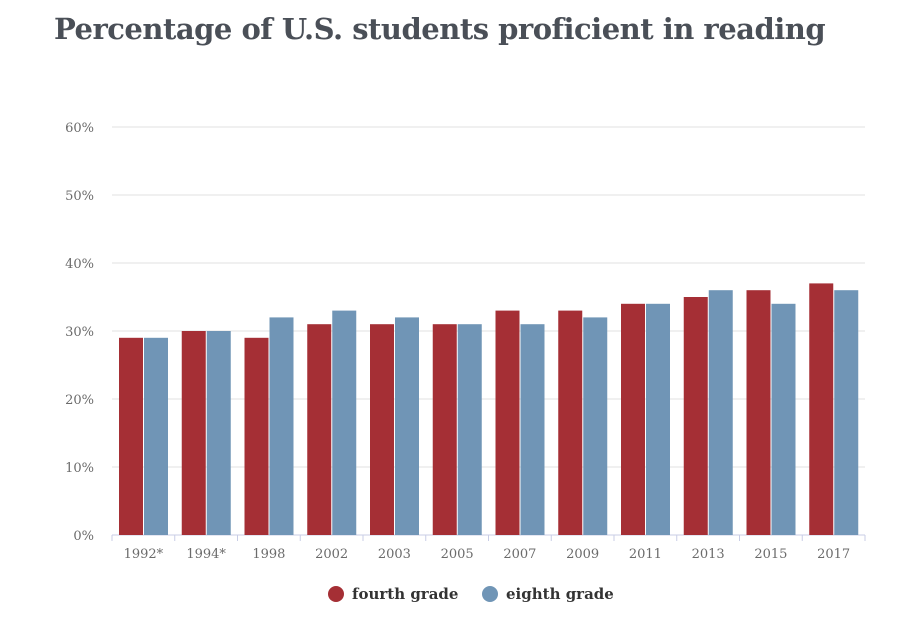 The height and width of the screenshot is (625, 924). What do you see at coordinates (457, 554) in the screenshot?
I see `x-tick-label: 2005` at bounding box center [457, 554].